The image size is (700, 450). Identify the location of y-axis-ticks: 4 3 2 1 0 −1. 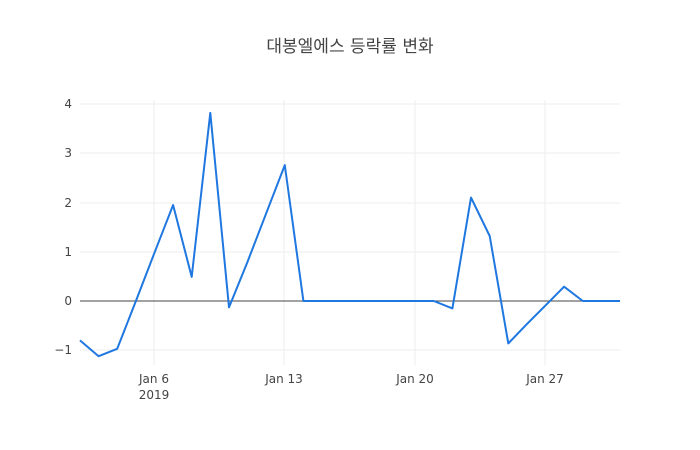
(63, 227).